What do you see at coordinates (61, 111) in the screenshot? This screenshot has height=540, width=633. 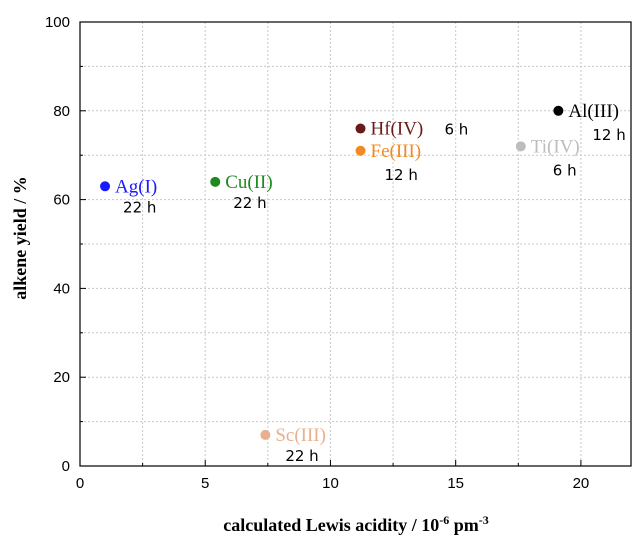 I see `y-tick-label: 80` at bounding box center [61, 111].